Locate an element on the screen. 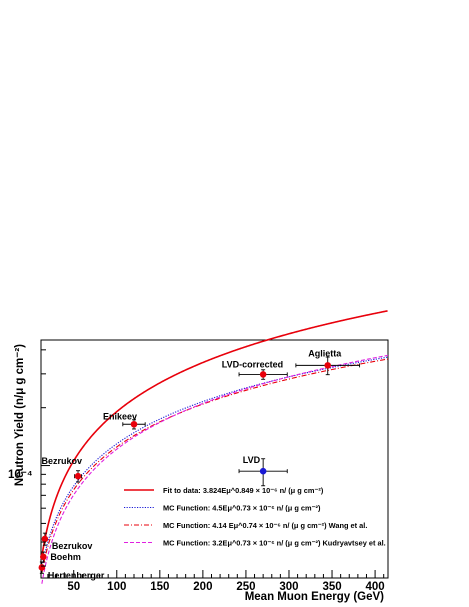  data-point-7: Aglietta is located at coordinates (328, 362).